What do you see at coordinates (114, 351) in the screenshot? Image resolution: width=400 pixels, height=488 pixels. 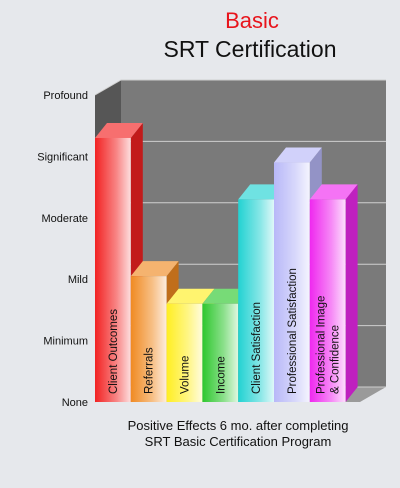 I see `category-label: Client Outcomes` at bounding box center [114, 351].